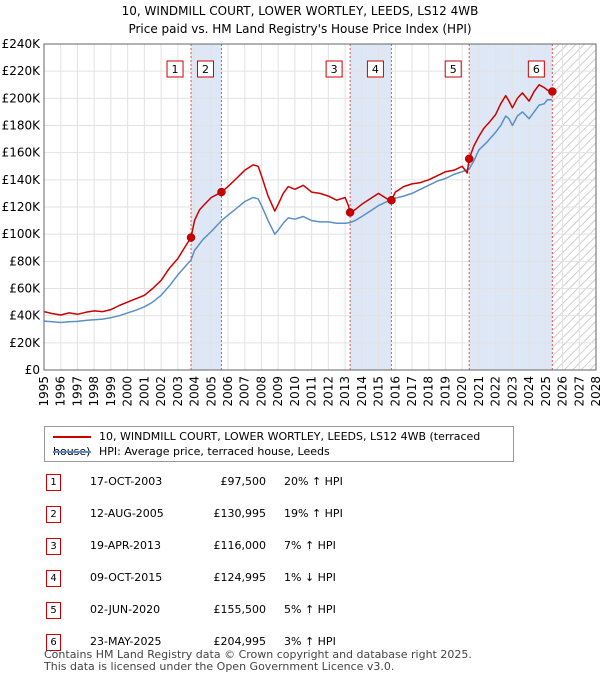  I want to click on sale-price: £204,995, so click(240, 641).